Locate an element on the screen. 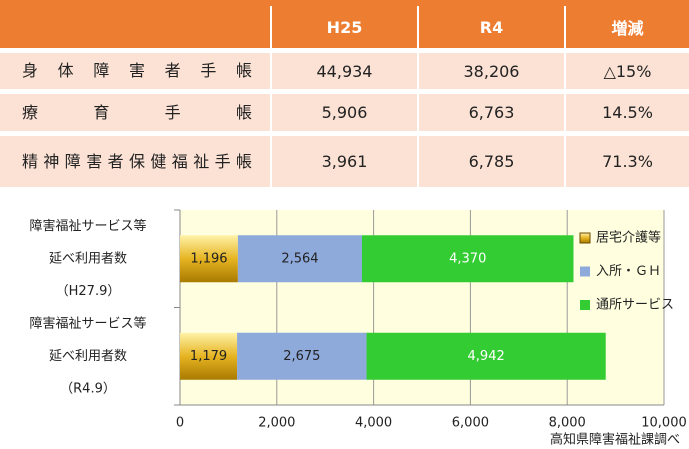  legend-label: 居宅介護等 is located at coordinates (628, 238).